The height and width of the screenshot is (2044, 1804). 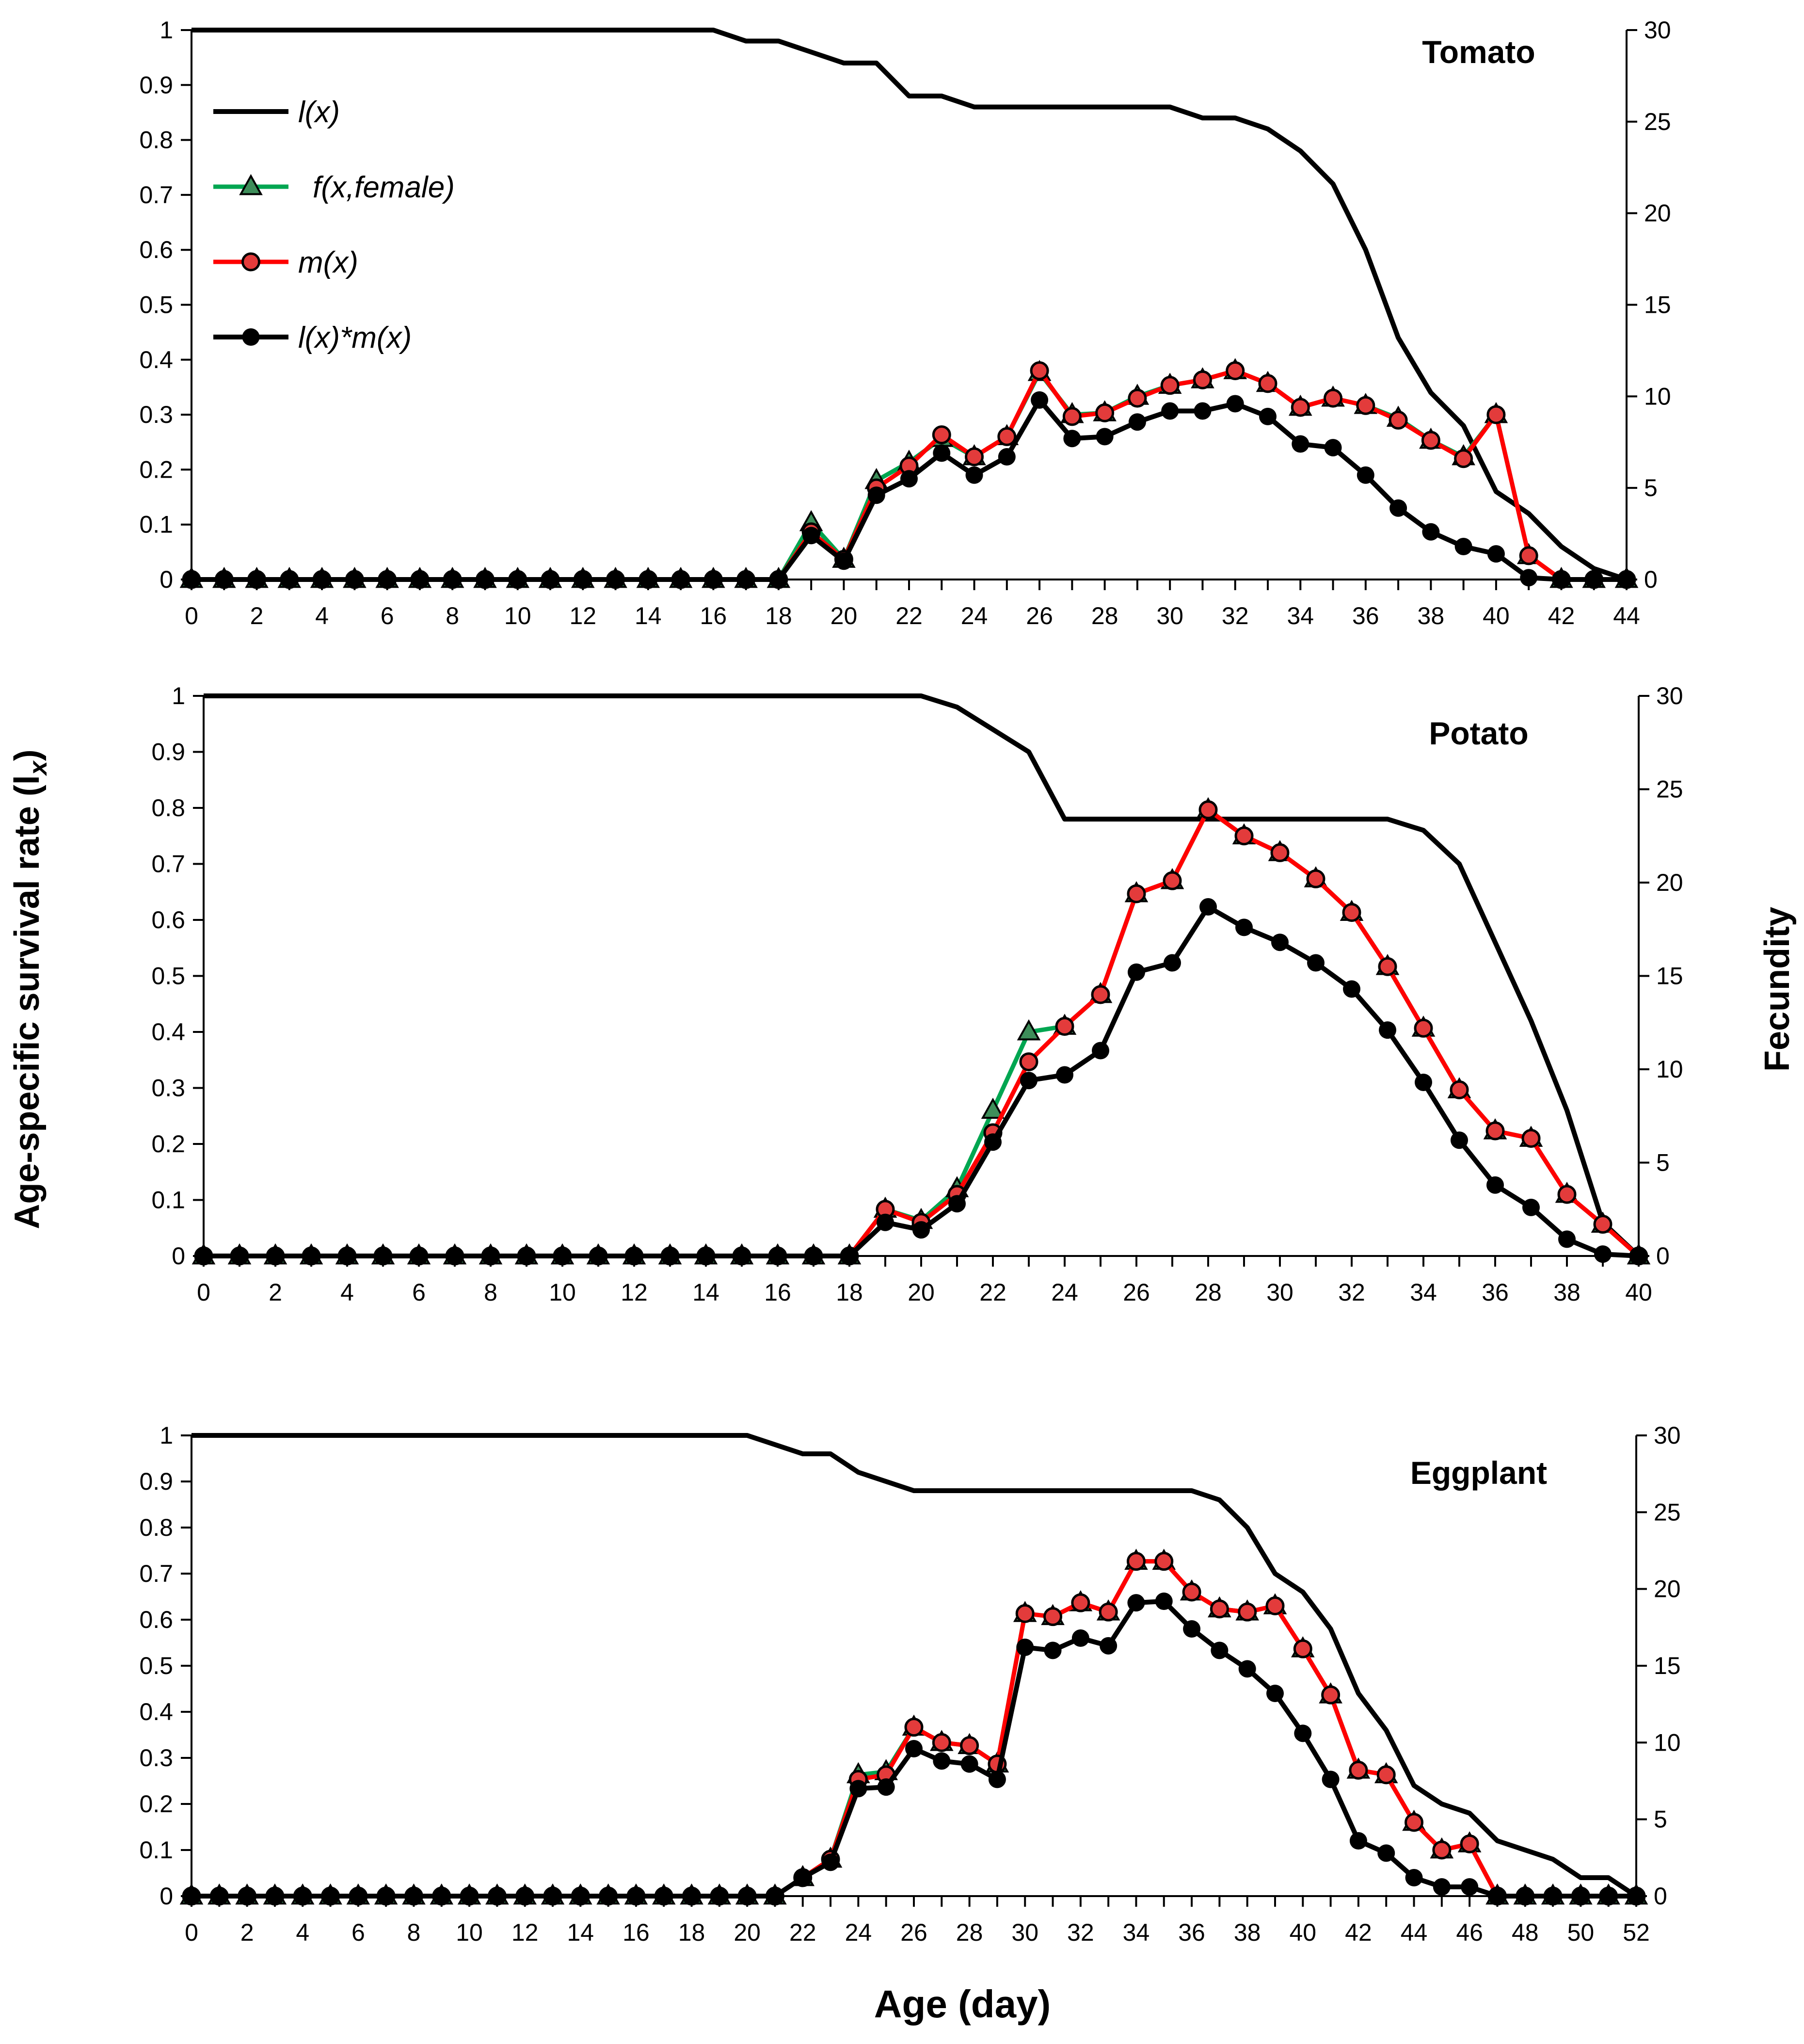 What do you see at coordinates (562, 1292) in the screenshot?
I see `x-tick-label: 10` at bounding box center [562, 1292].